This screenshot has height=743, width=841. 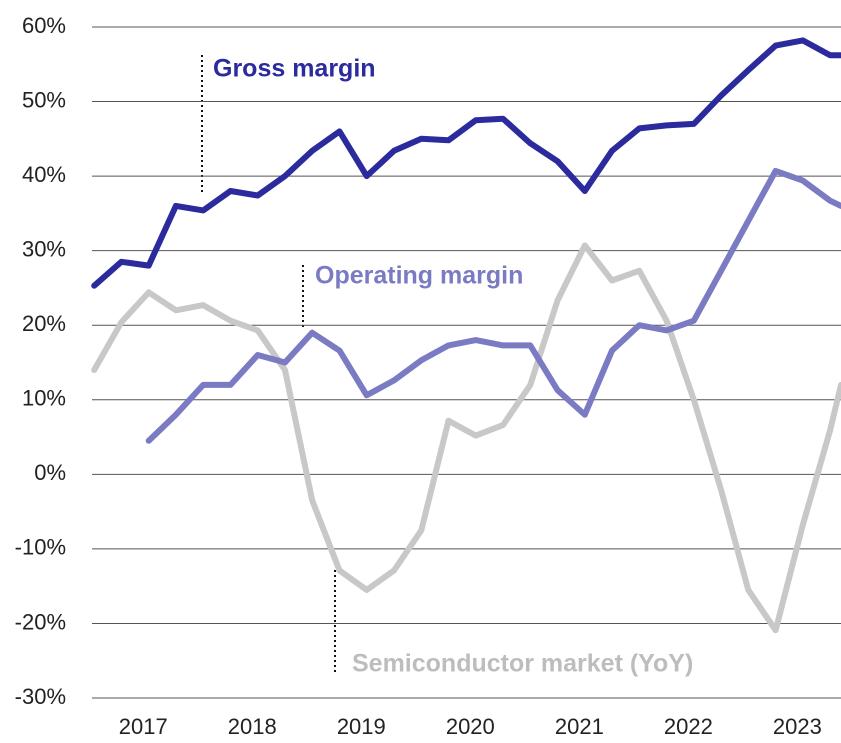 What do you see at coordinates (143, 726) in the screenshot?
I see `x-tick-label: 2017` at bounding box center [143, 726].